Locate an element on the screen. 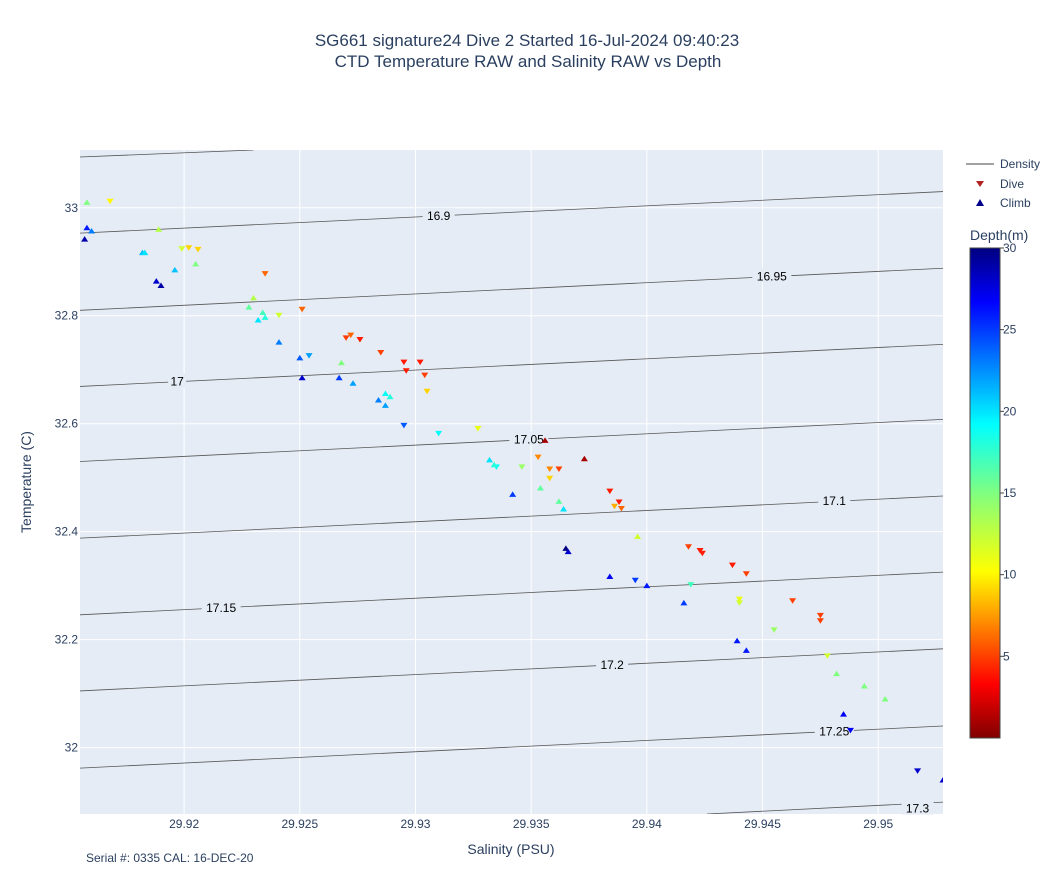  x-tick-label: 29.93 is located at coordinates (415, 824).